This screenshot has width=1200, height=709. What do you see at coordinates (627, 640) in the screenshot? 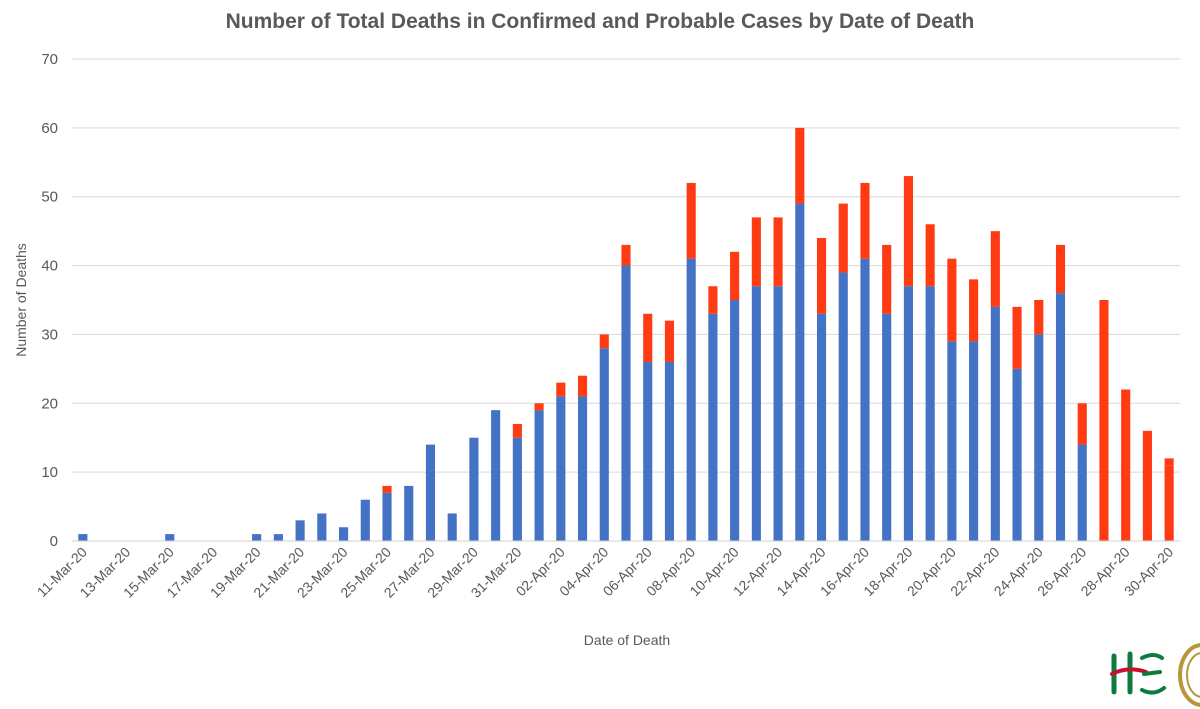
I see `x-axis-label: Date of Death` at bounding box center [627, 640].